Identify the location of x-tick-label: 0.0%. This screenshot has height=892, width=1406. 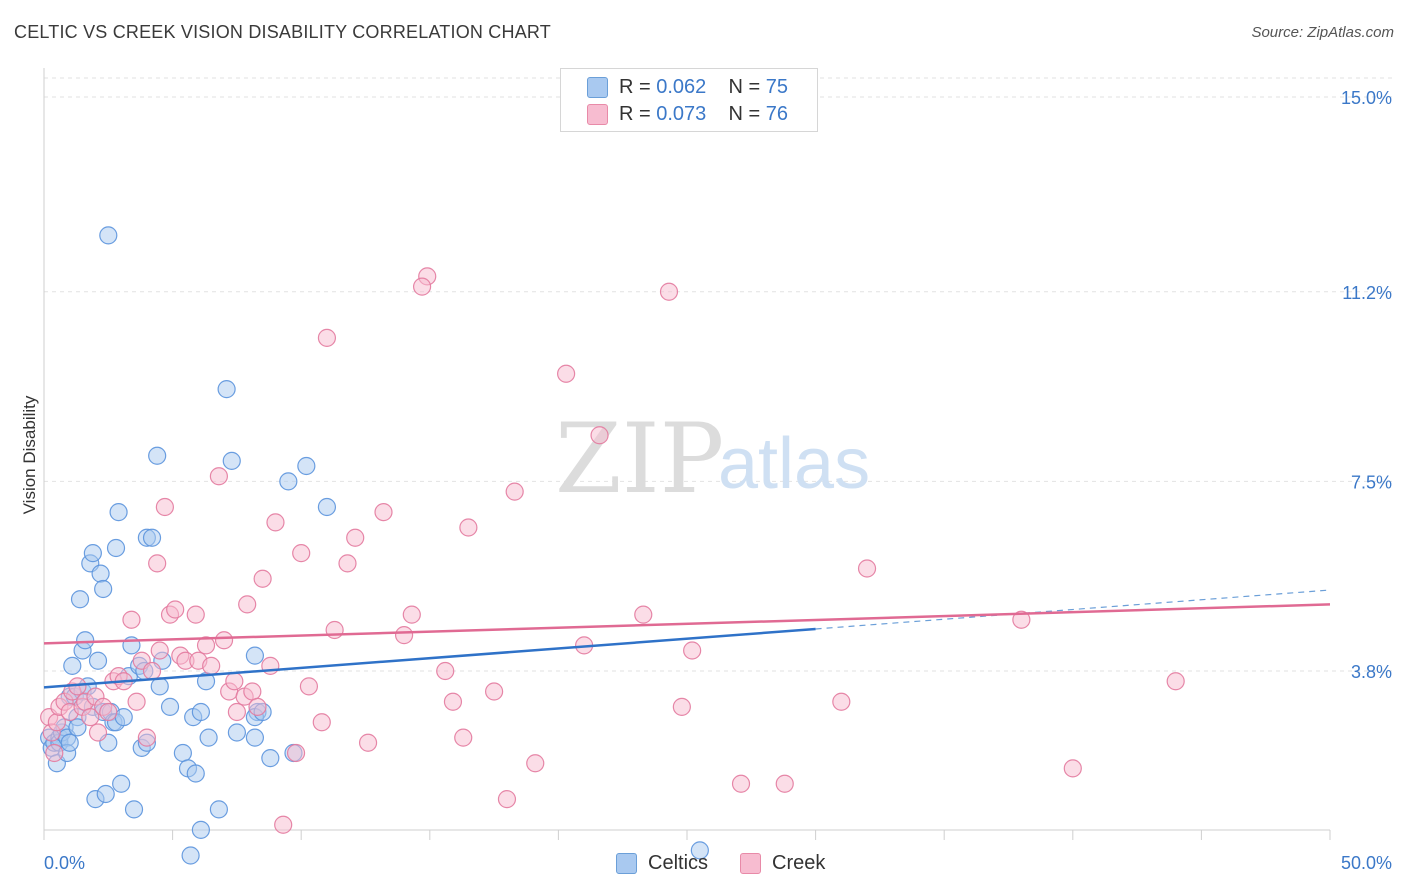
(64, 863).